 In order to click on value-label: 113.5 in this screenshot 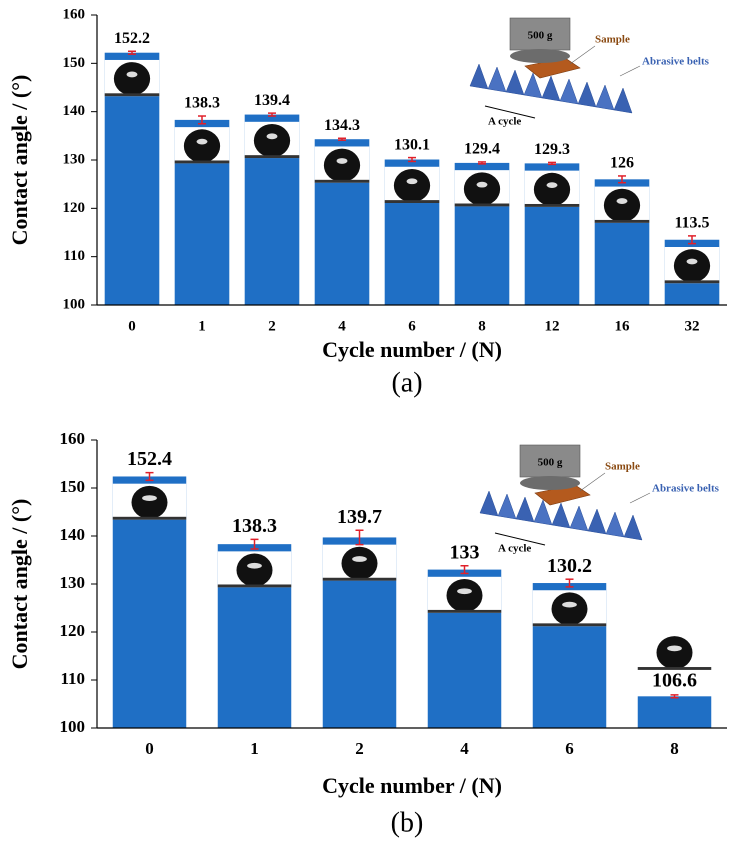, I will do `click(691, 223)`.